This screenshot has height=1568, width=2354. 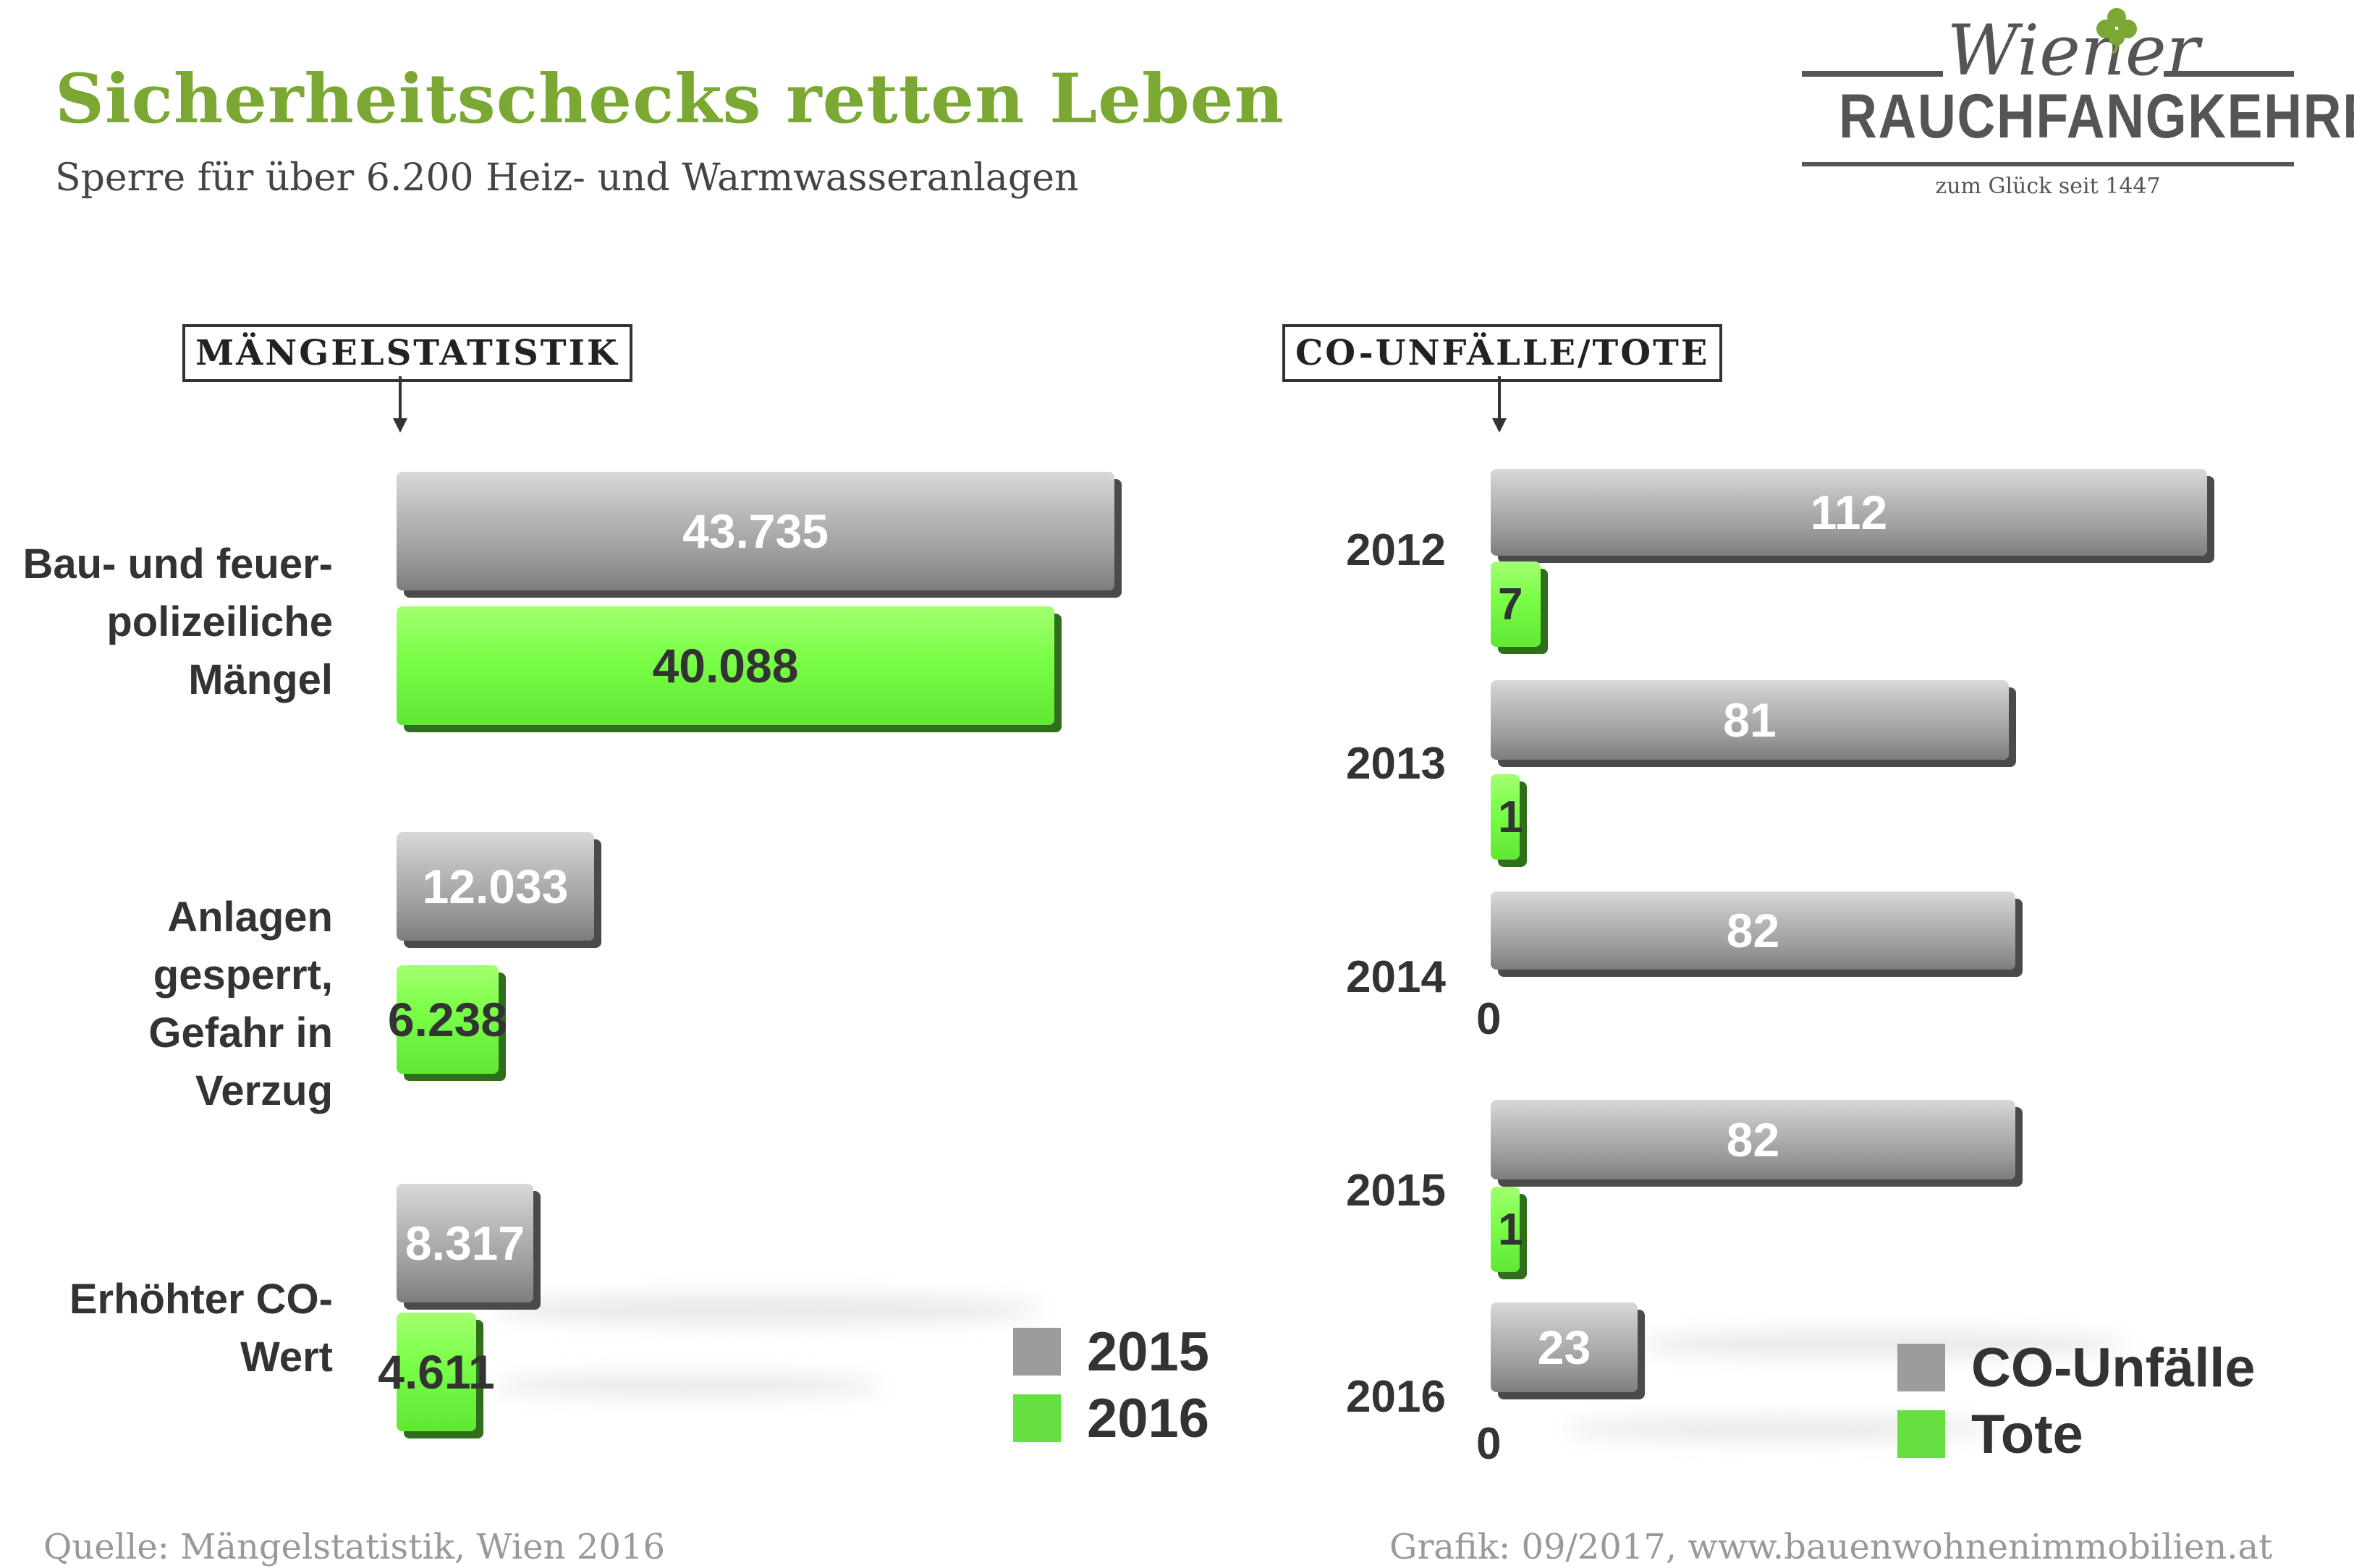 I want to click on page-title: Sicherheitschecks retten Leben, so click(x=669, y=99).